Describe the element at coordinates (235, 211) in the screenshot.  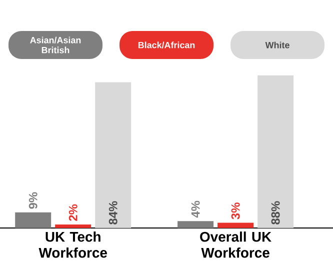
I see `data-label: 3%` at that location.